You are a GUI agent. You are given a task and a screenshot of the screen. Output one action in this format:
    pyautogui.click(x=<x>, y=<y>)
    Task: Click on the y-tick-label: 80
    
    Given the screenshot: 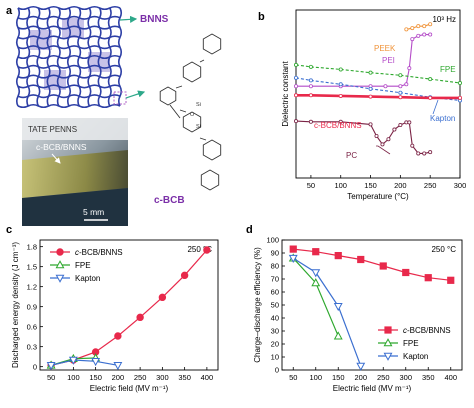 What is the action you would take?
    pyautogui.click(x=275, y=266)
    